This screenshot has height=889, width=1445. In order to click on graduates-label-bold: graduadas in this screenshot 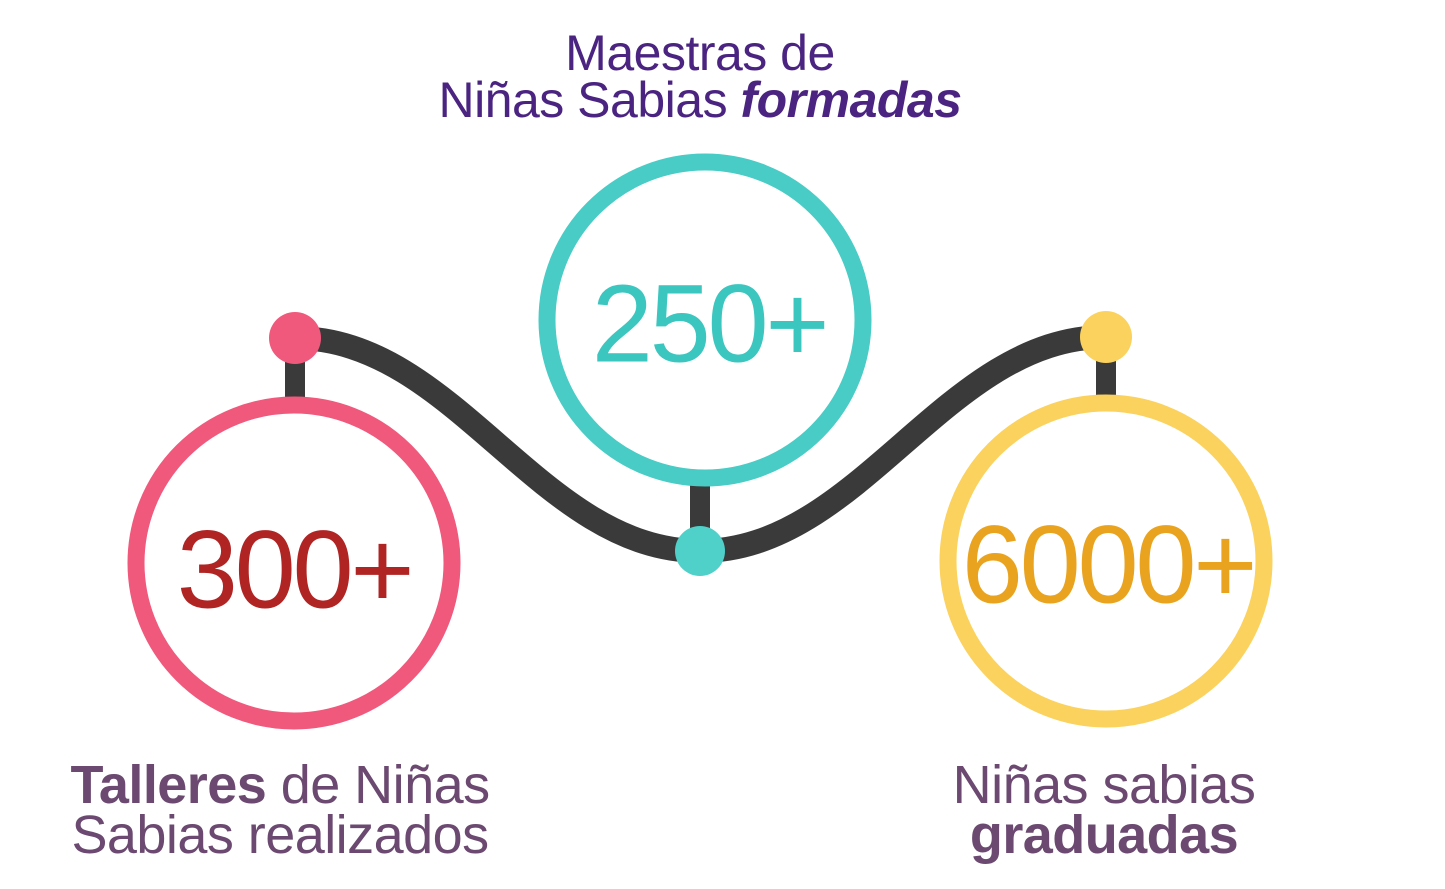, I will do `click(1104, 835)`.